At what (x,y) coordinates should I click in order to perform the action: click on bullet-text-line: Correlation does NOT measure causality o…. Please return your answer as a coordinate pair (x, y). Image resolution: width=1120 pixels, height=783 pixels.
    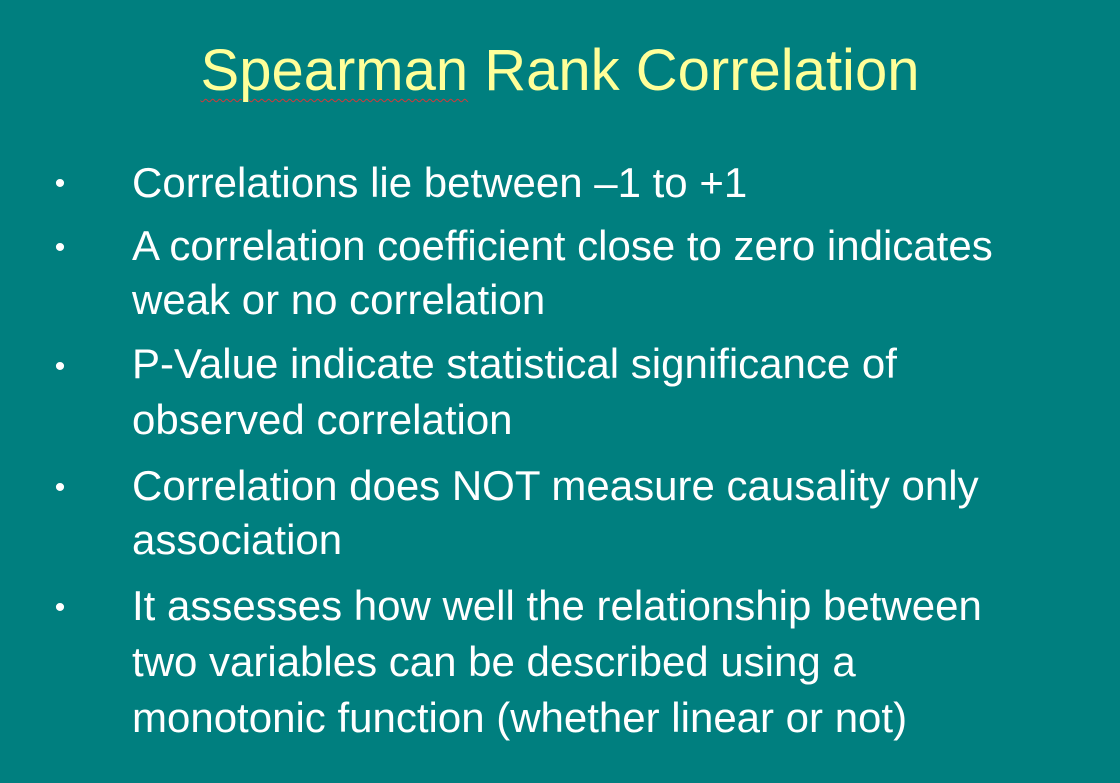
    Looking at the image, I should click on (555, 485).